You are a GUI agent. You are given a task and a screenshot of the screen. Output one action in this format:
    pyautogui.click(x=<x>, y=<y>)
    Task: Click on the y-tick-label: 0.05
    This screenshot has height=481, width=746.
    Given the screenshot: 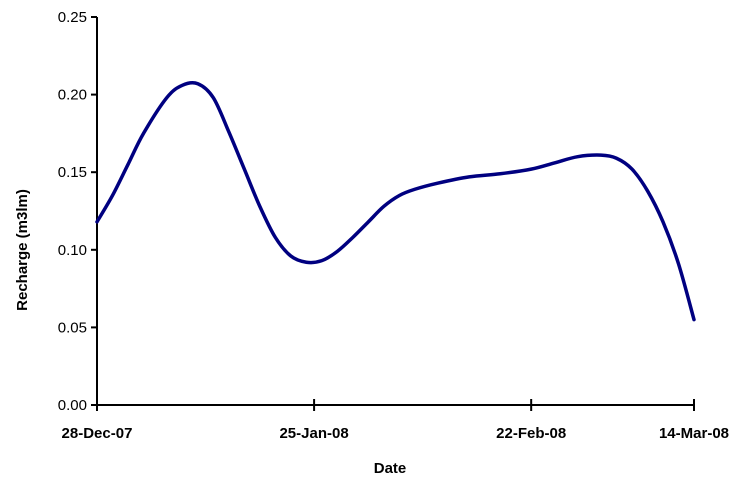 What is the action you would take?
    pyautogui.click(x=72, y=327)
    